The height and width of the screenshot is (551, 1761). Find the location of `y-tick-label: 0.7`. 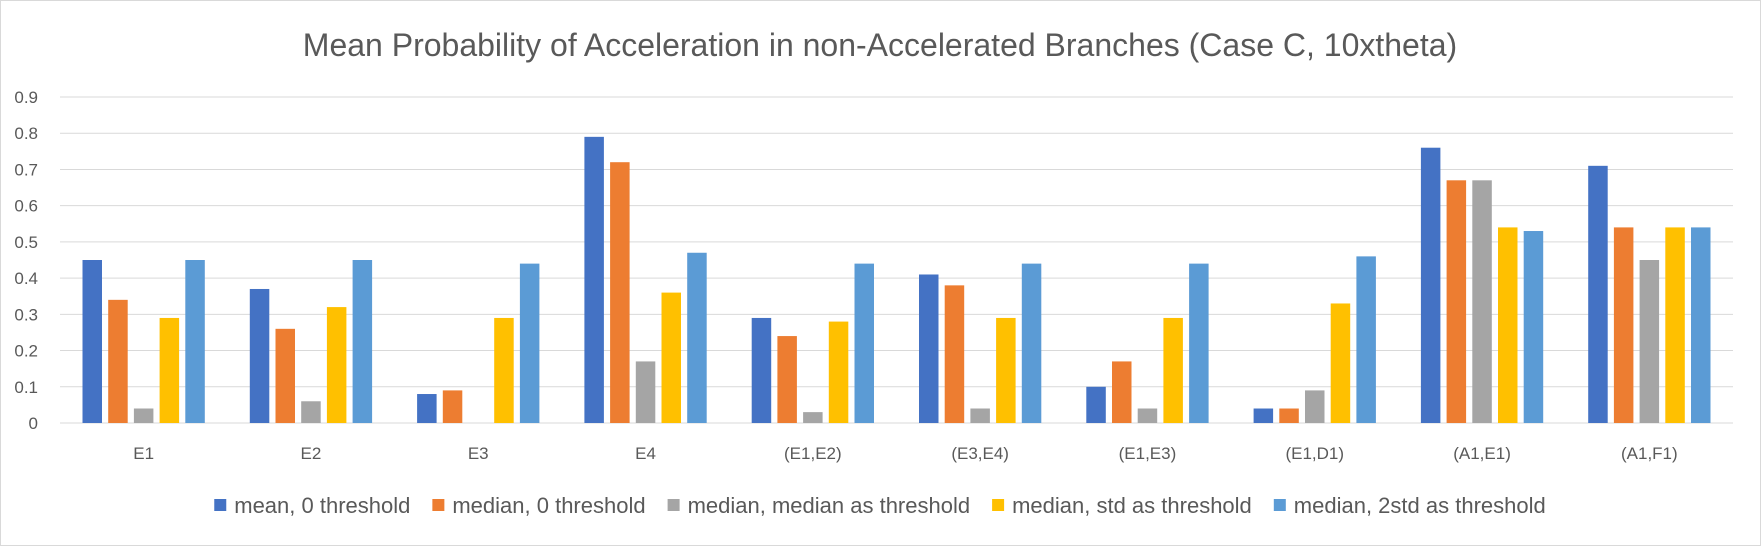

y-tick-label: 0.7 is located at coordinates (26, 169).